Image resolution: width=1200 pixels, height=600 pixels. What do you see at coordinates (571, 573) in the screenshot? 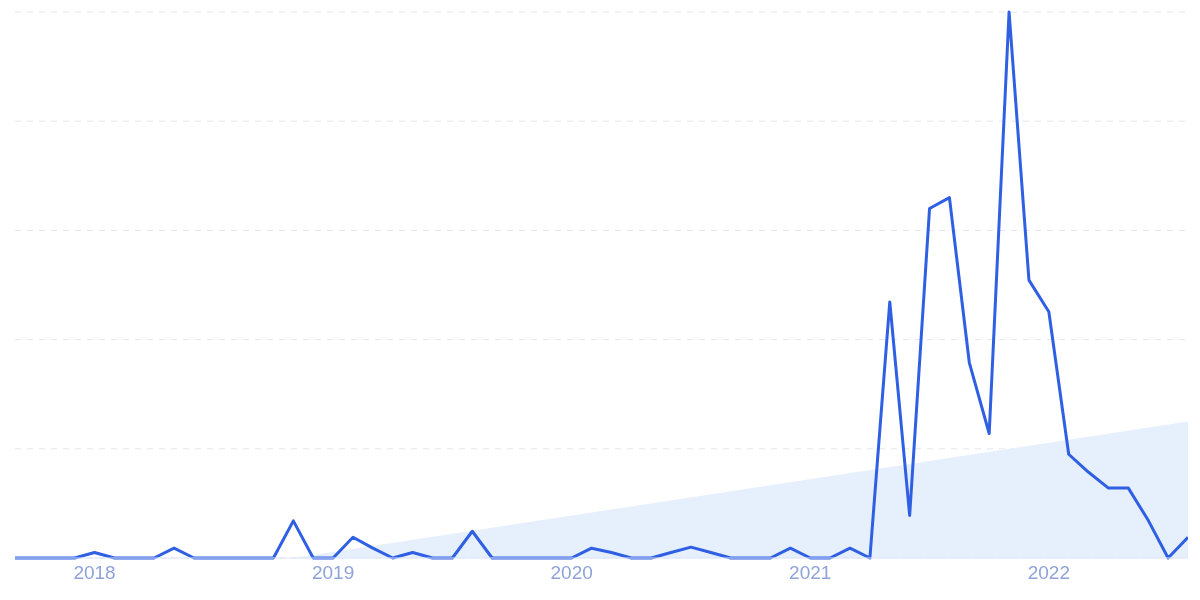
I see `x-tick-label: 2020` at bounding box center [571, 573].